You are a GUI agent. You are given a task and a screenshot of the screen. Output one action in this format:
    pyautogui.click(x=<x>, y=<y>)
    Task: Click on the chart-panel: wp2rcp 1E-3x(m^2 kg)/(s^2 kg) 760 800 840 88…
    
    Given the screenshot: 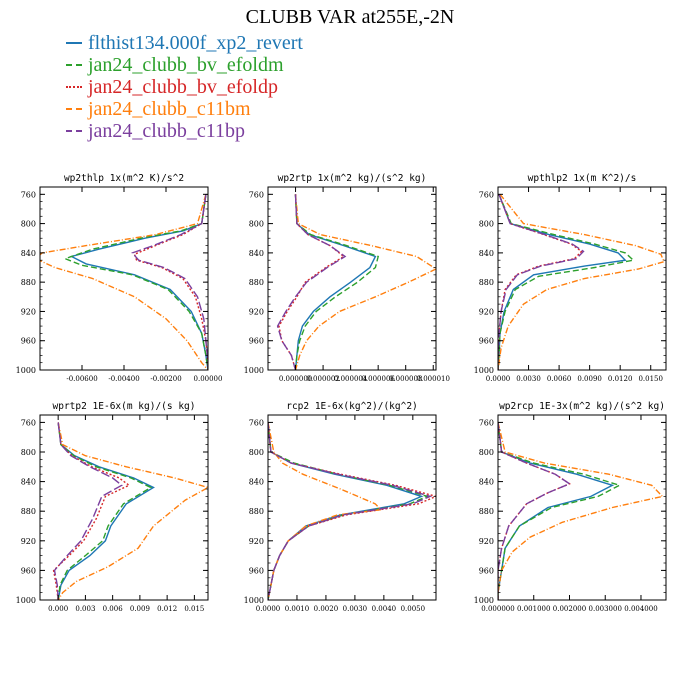 What is the action you would take?
    pyautogui.click(x=570, y=507)
    